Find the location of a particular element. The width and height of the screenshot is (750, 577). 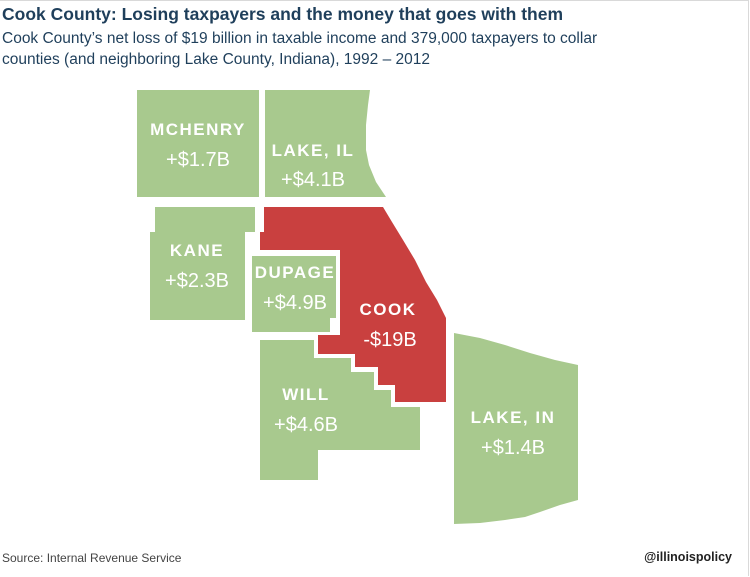

county-mchenry-name: MCHENRY is located at coordinates (198, 129).